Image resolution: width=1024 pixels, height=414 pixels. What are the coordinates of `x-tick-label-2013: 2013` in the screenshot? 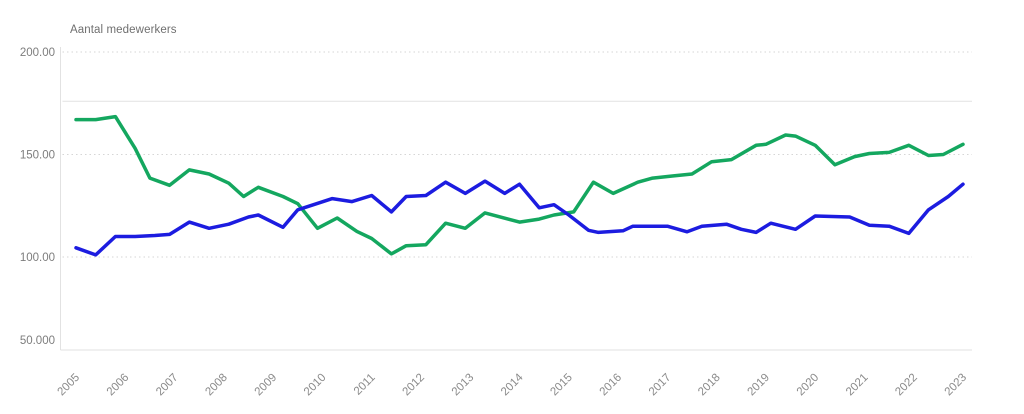 It's located at (463, 385).